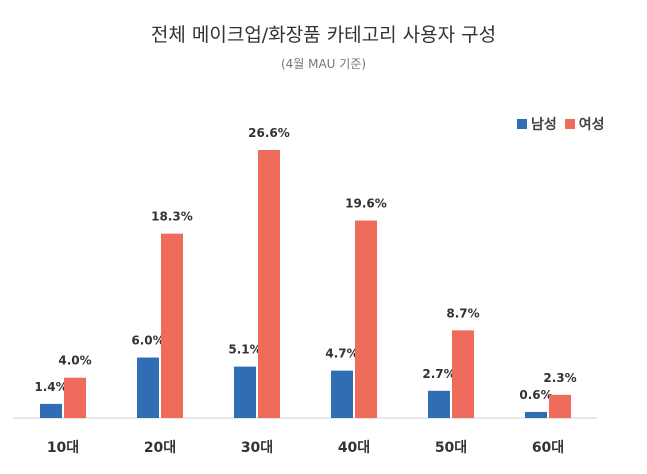 This screenshot has height=474, width=647. Describe the element at coordinates (269, 133) in the screenshot. I see `data-label-female-2: 26.6%` at that location.